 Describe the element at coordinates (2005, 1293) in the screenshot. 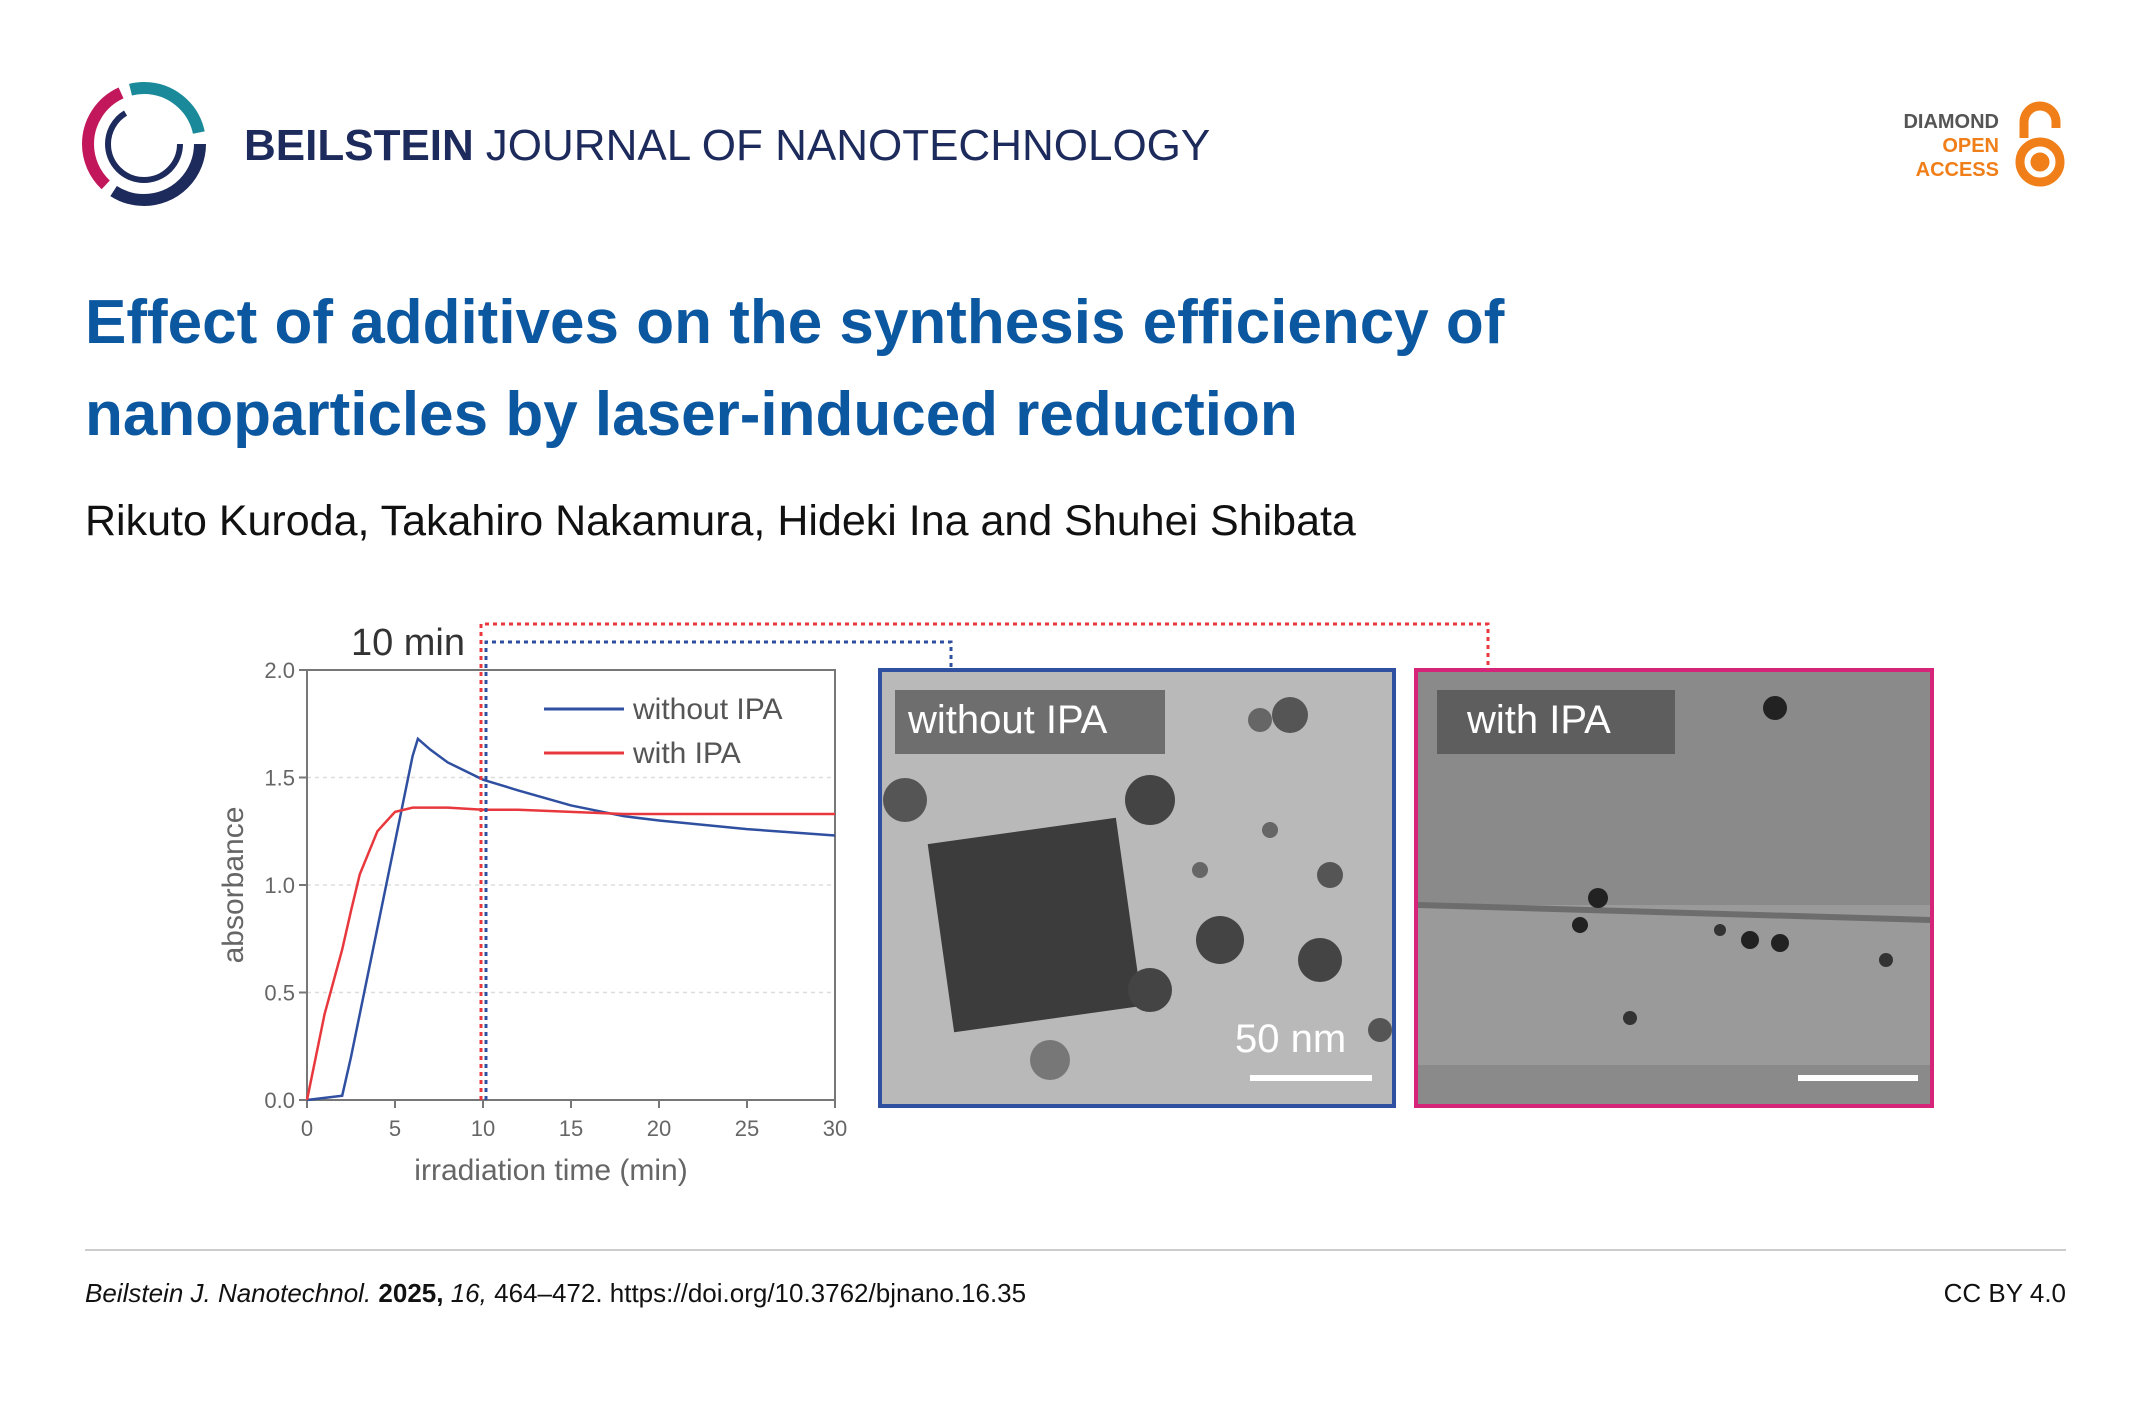

I see `license: CC BY 4.0` at that location.